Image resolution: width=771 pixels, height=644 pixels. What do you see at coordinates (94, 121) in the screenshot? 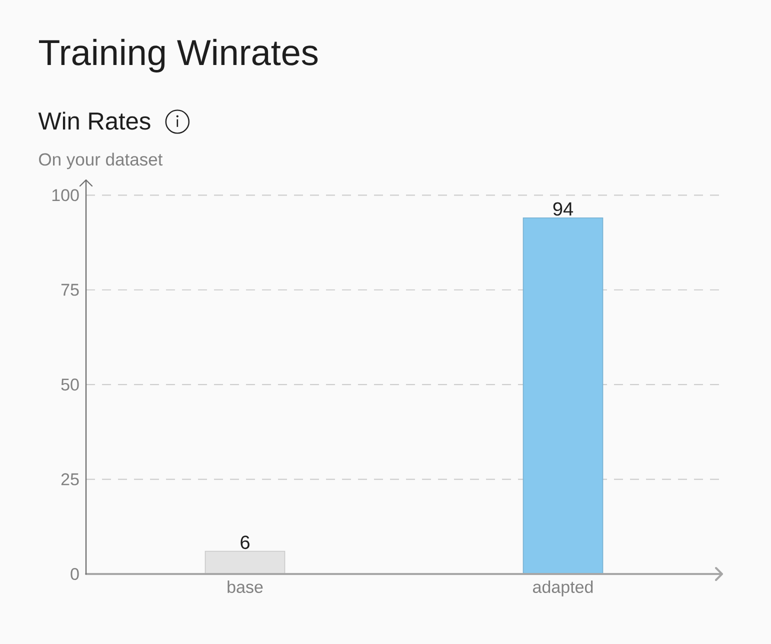
I see `chart-subtitle: Win Rates` at bounding box center [94, 121].